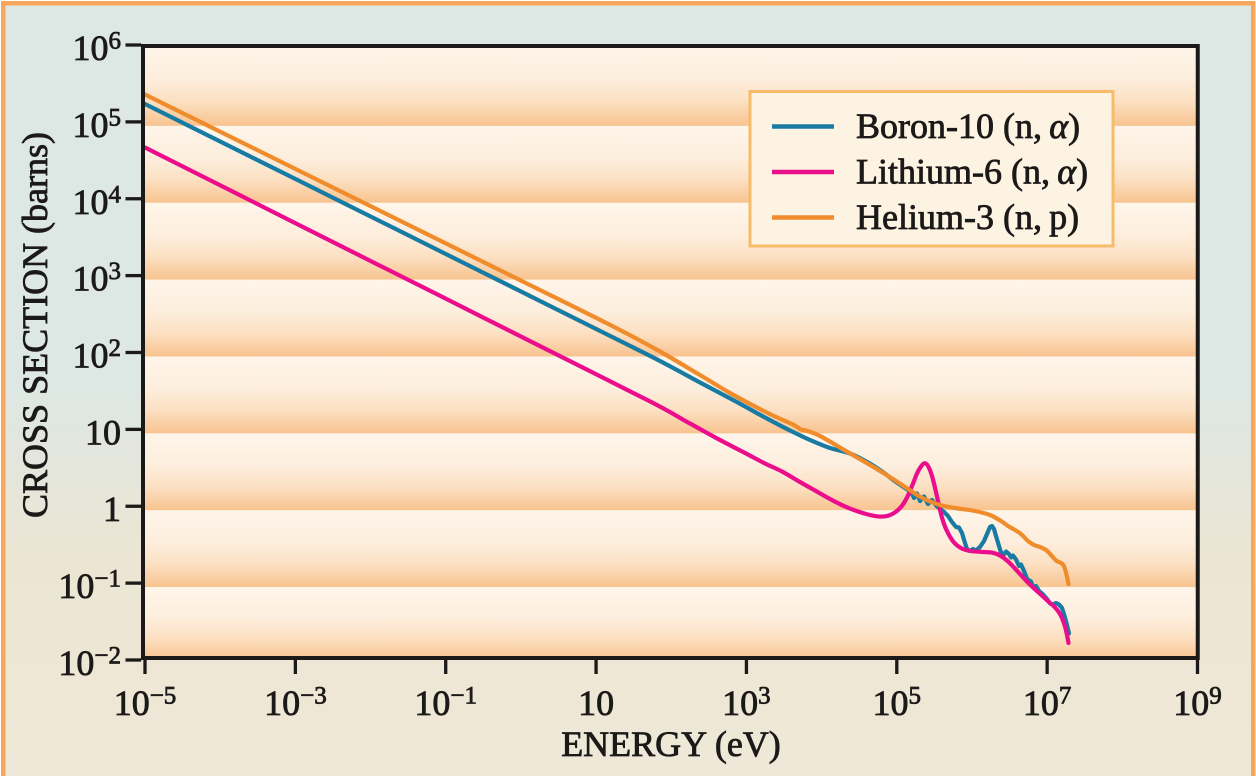 This screenshot has width=1256, height=776. Describe the element at coordinates (295, 703) in the screenshot. I see `svg-text: 10⁻³` at that location.